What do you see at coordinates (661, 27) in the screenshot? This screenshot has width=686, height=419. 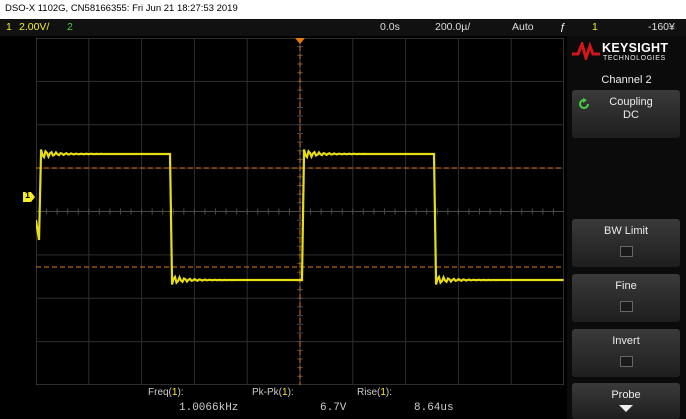 I see `trigger-level: -160¥` at bounding box center [661, 27].